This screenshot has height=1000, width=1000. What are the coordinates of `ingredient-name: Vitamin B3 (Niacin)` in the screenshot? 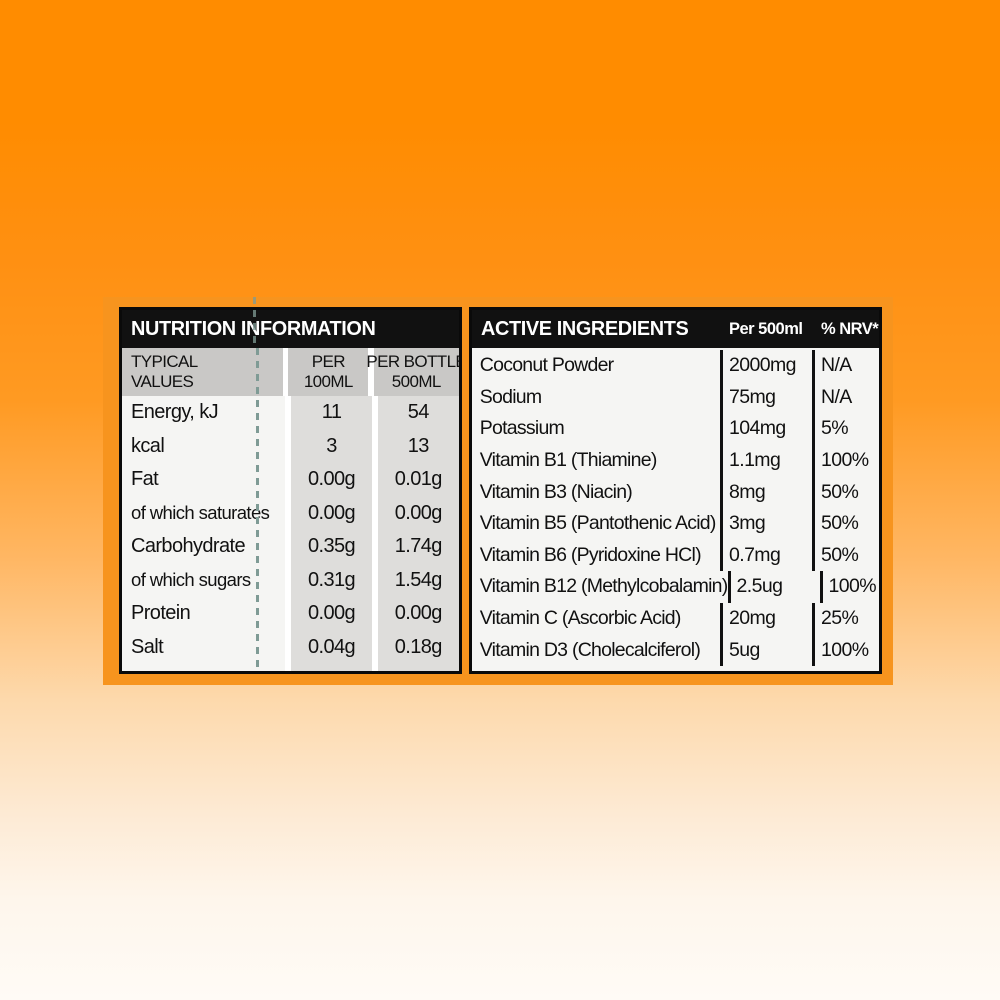 It's located at (556, 491).